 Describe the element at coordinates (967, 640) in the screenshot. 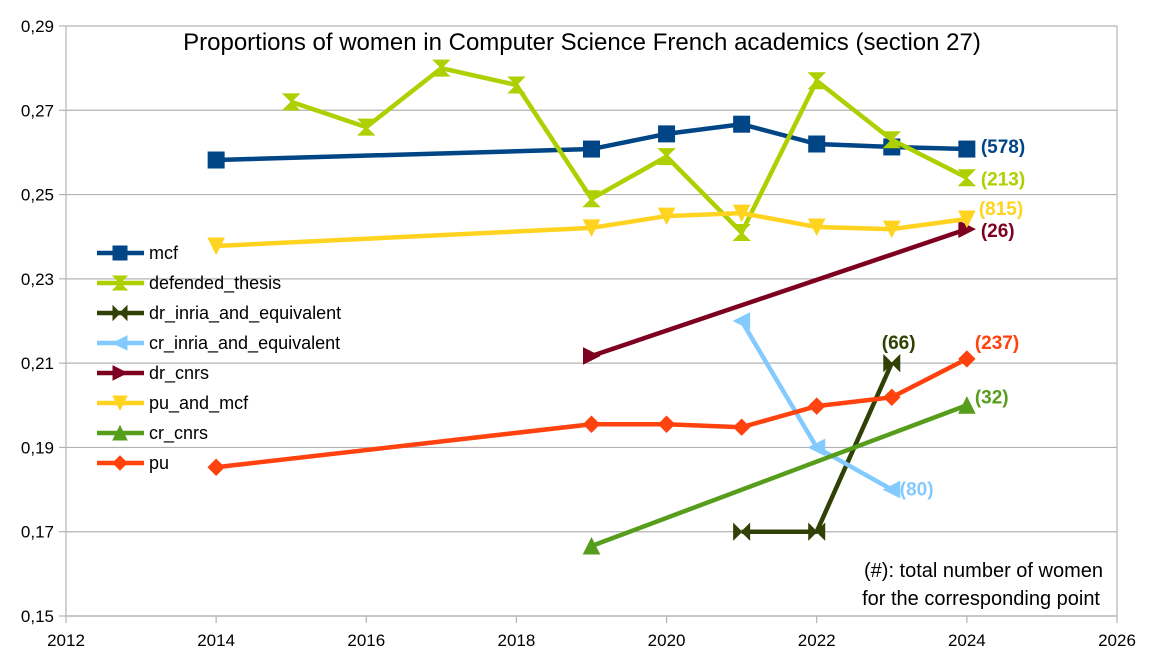

I see `x-tick-label: 2024` at that location.